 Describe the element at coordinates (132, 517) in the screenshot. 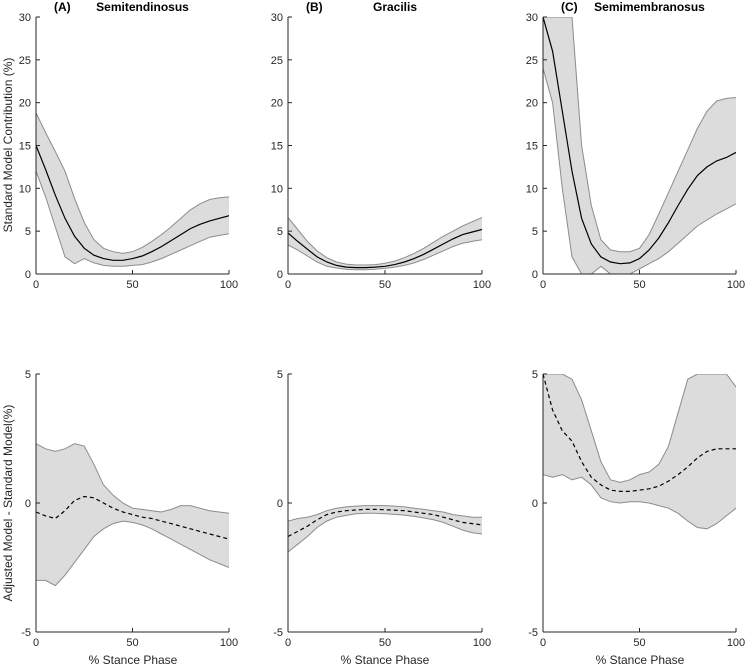

I see `difference-line-d` at that location.